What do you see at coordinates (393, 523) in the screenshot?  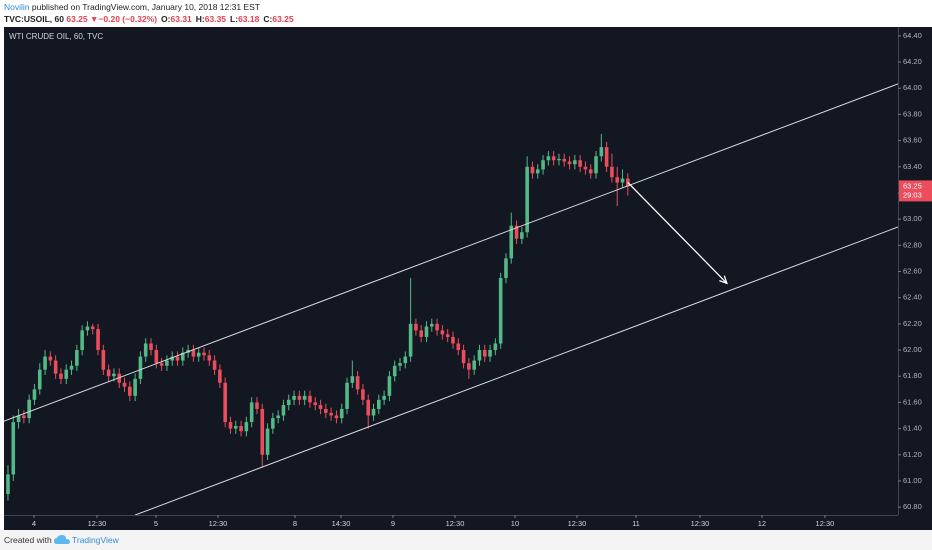 I see `x-tick-label: 9` at bounding box center [393, 523].